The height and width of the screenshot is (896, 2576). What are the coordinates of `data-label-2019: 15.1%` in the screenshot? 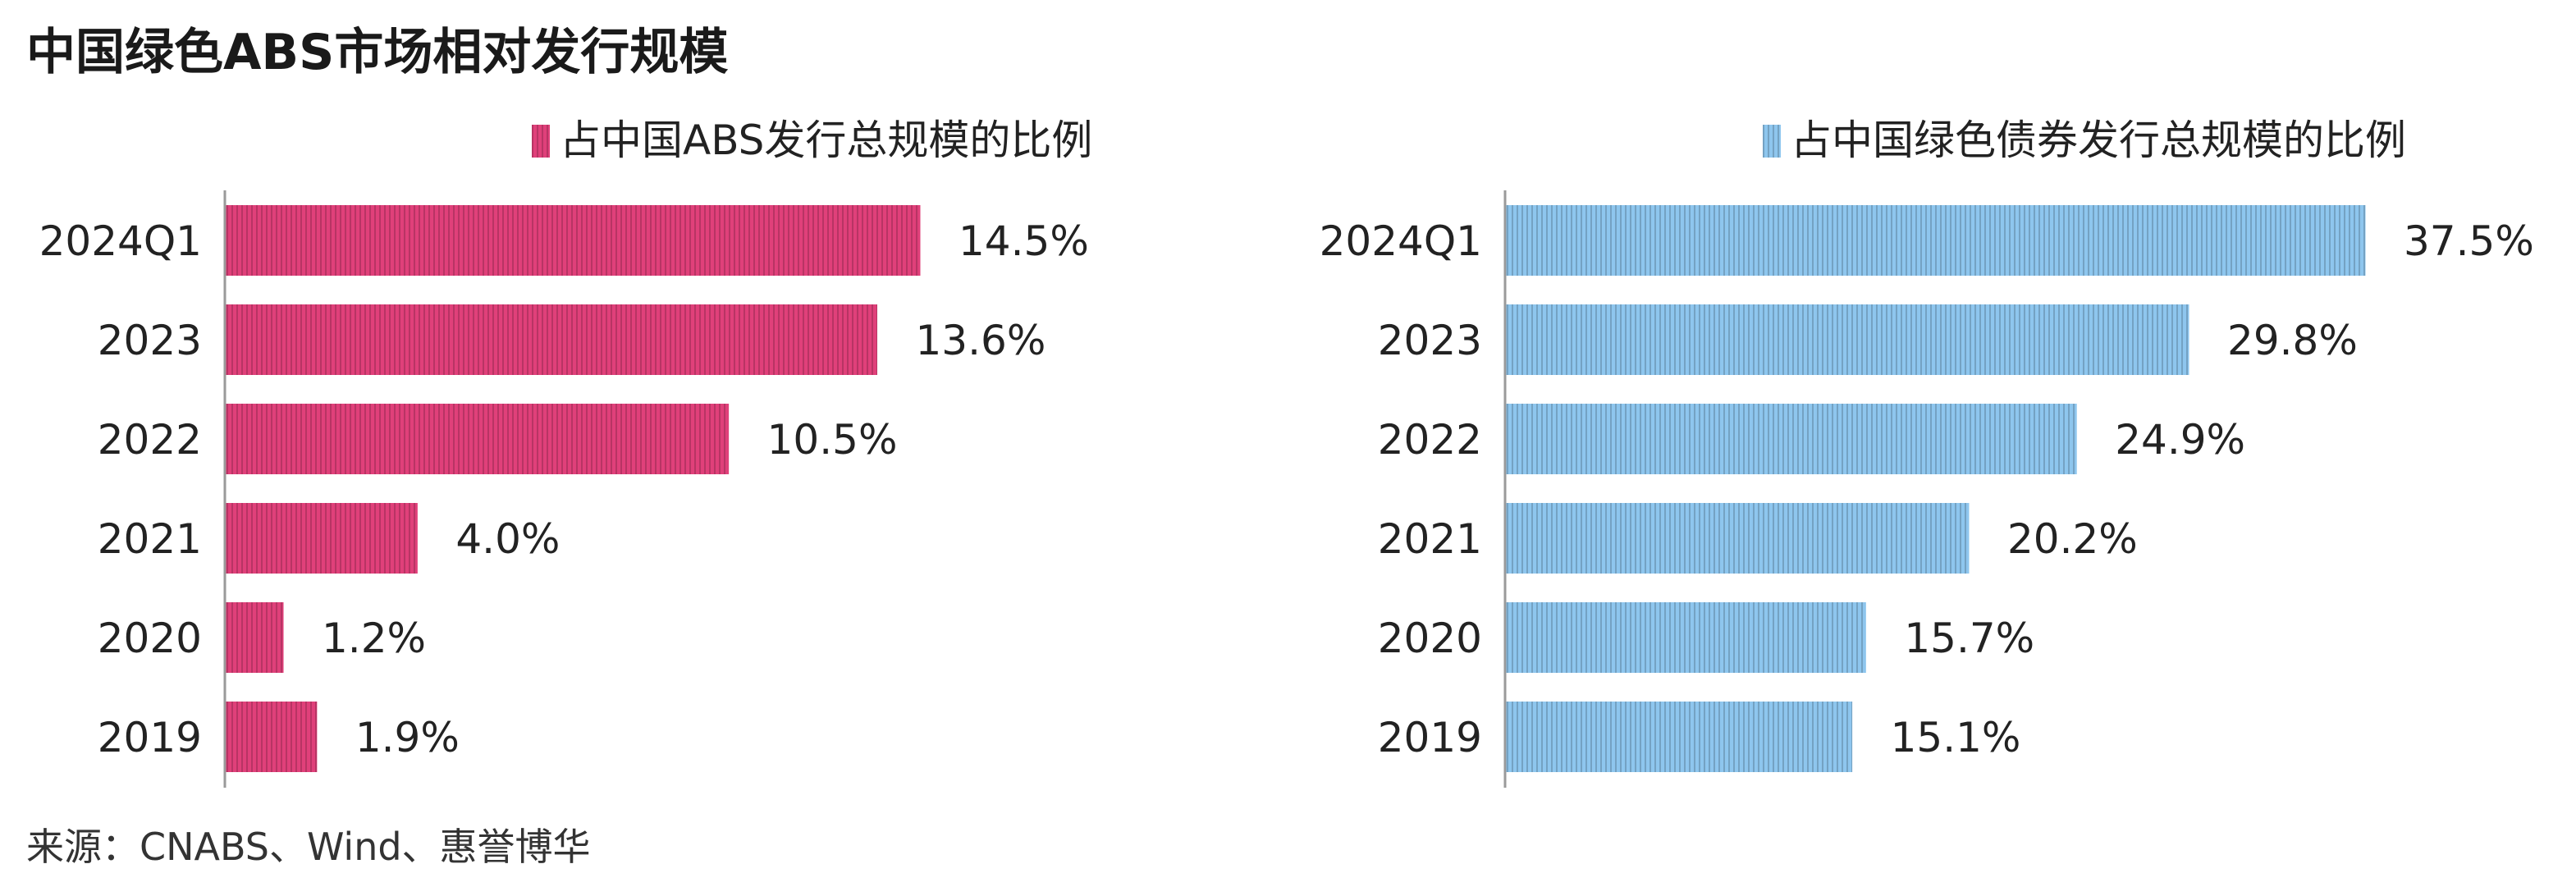 It's located at (1956, 737).